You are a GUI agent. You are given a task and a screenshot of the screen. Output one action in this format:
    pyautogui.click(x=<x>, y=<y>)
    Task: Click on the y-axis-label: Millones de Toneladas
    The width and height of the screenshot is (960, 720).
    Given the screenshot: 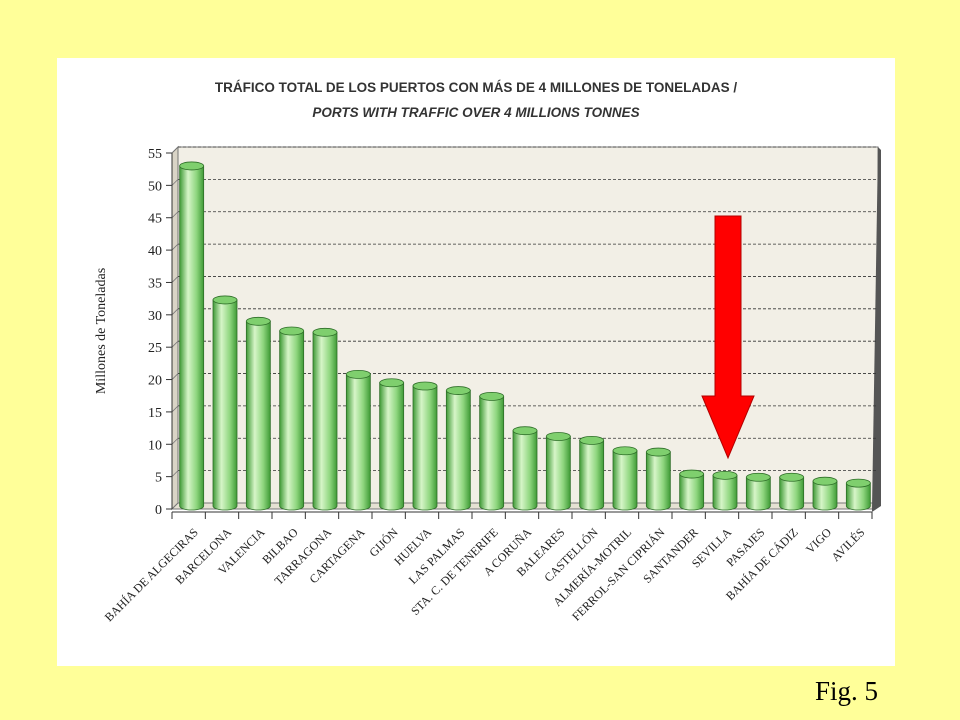 What is the action you would take?
    pyautogui.click(x=101, y=331)
    